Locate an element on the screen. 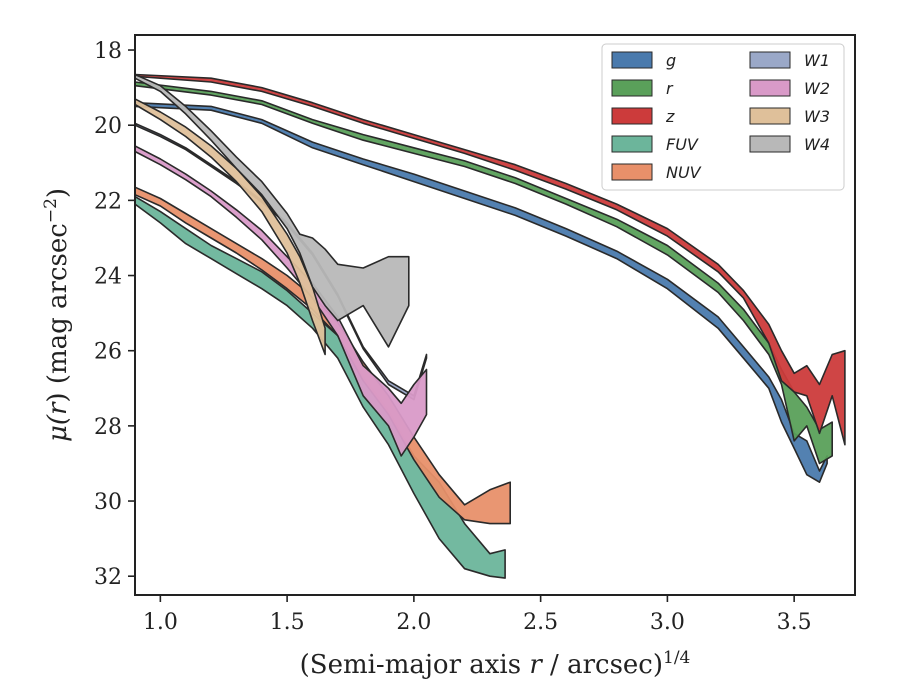  legend-swatch-w1 is located at coordinates (770, 60).